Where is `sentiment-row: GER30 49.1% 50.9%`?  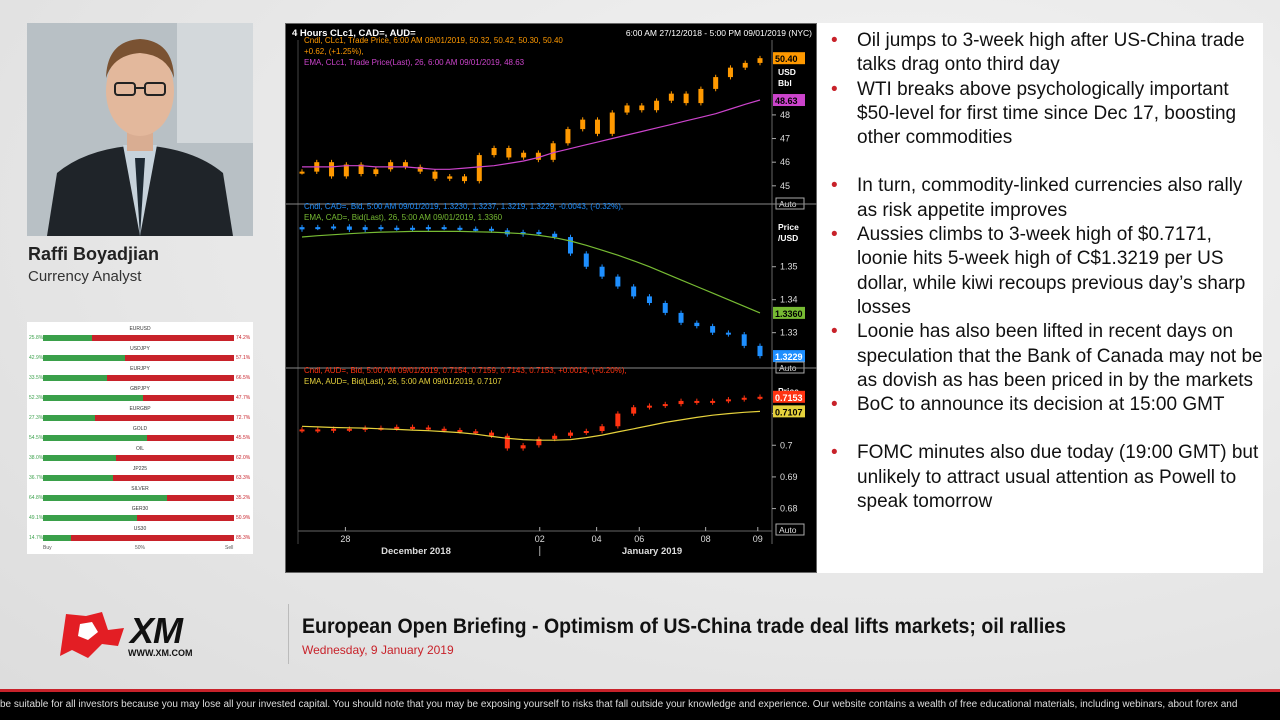 sentiment-row: GER30 49.1% 50.9% is located at coordinates (140, 516).